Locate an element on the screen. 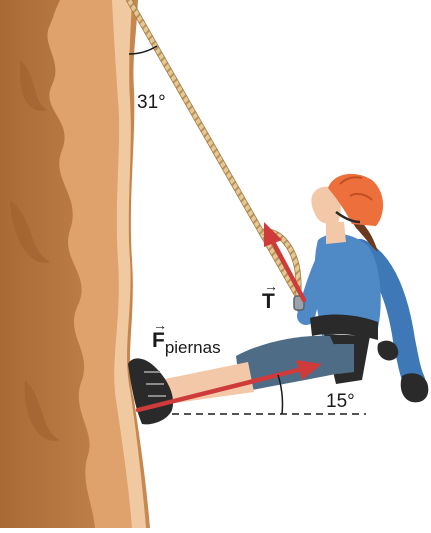 The image size is (431, 533). tension-vector-label: → T is located at coordinates (270, 296).